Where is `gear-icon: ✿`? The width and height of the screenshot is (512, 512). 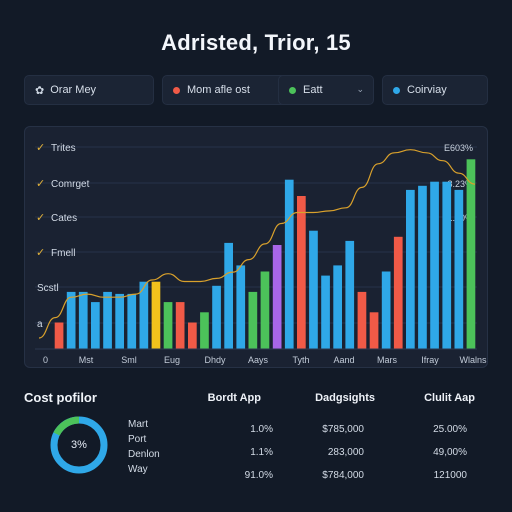
gear-icon: ✿ is located at coordinates (40, 90).